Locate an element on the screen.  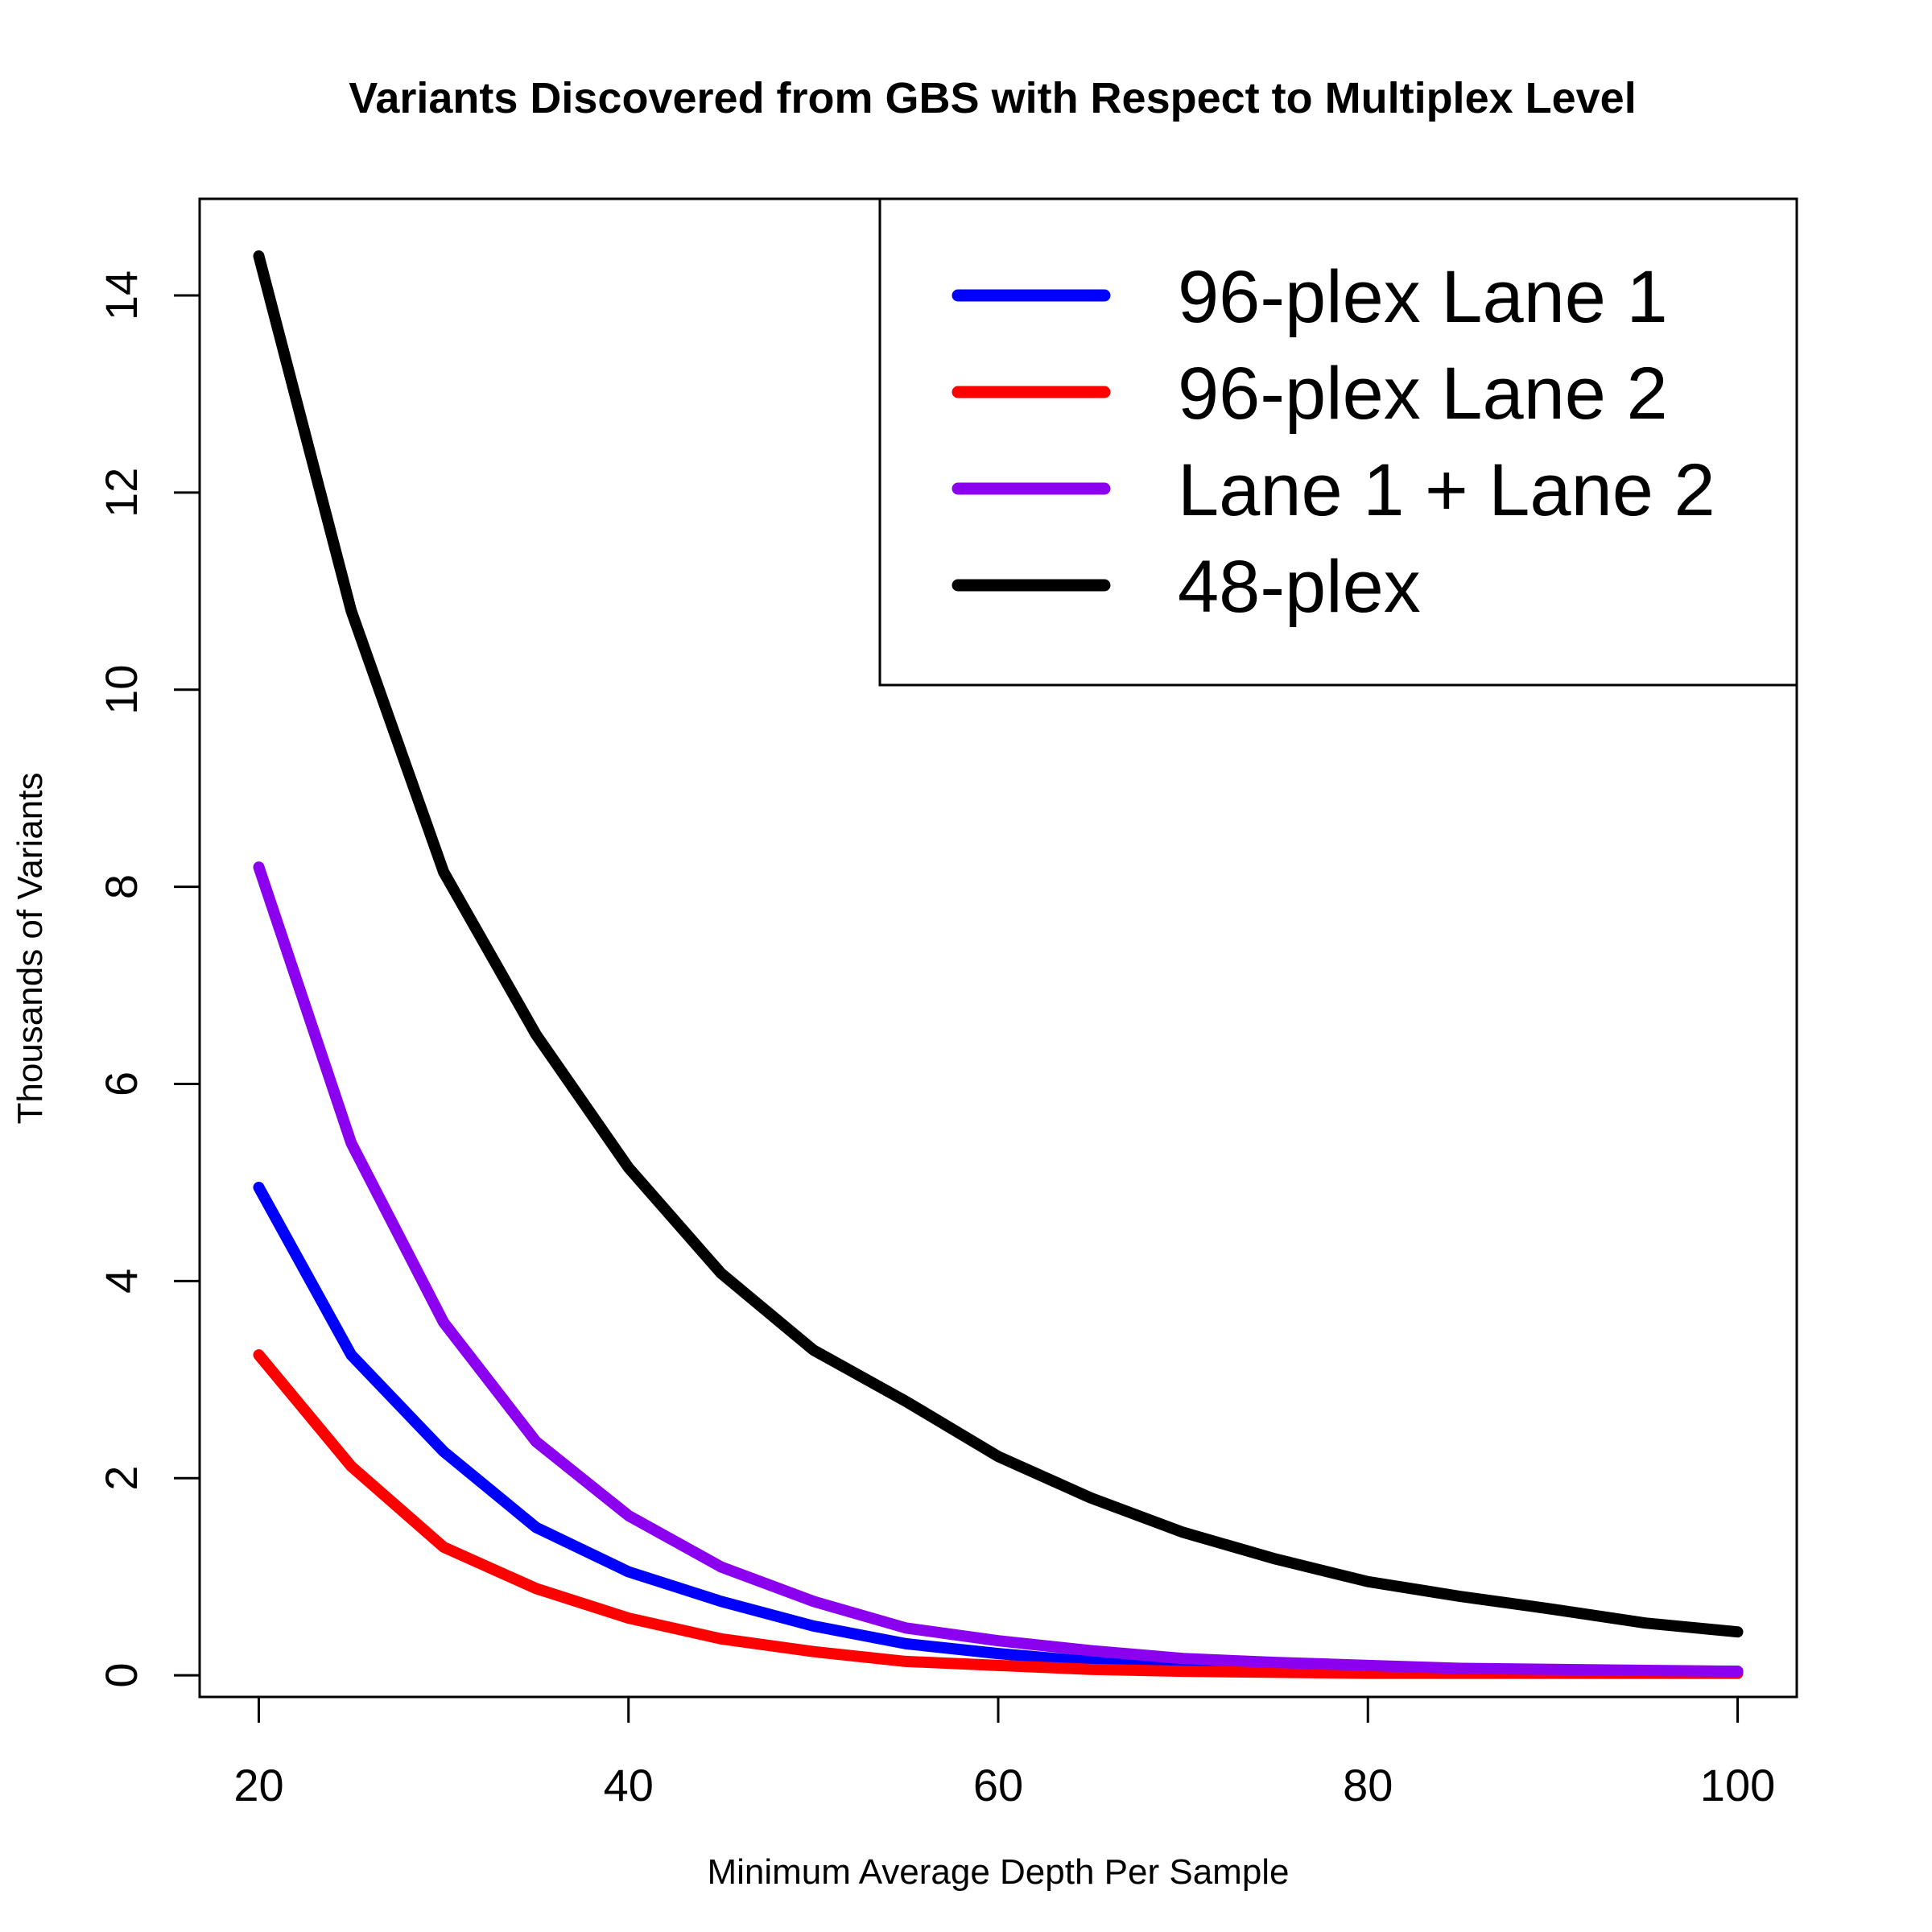
y-tick-label: 10 is located at coordinates (121, 690).